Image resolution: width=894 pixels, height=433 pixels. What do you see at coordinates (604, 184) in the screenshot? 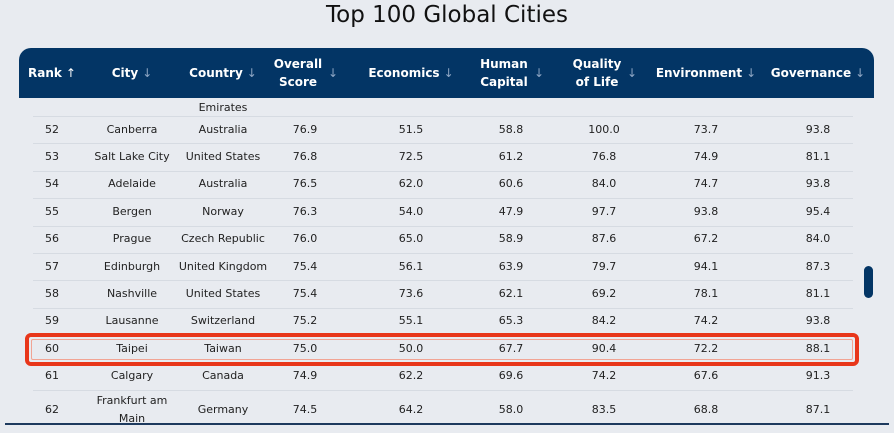
I see `quality-of-life-cell: 84.0` at bounding box center [604, 184].